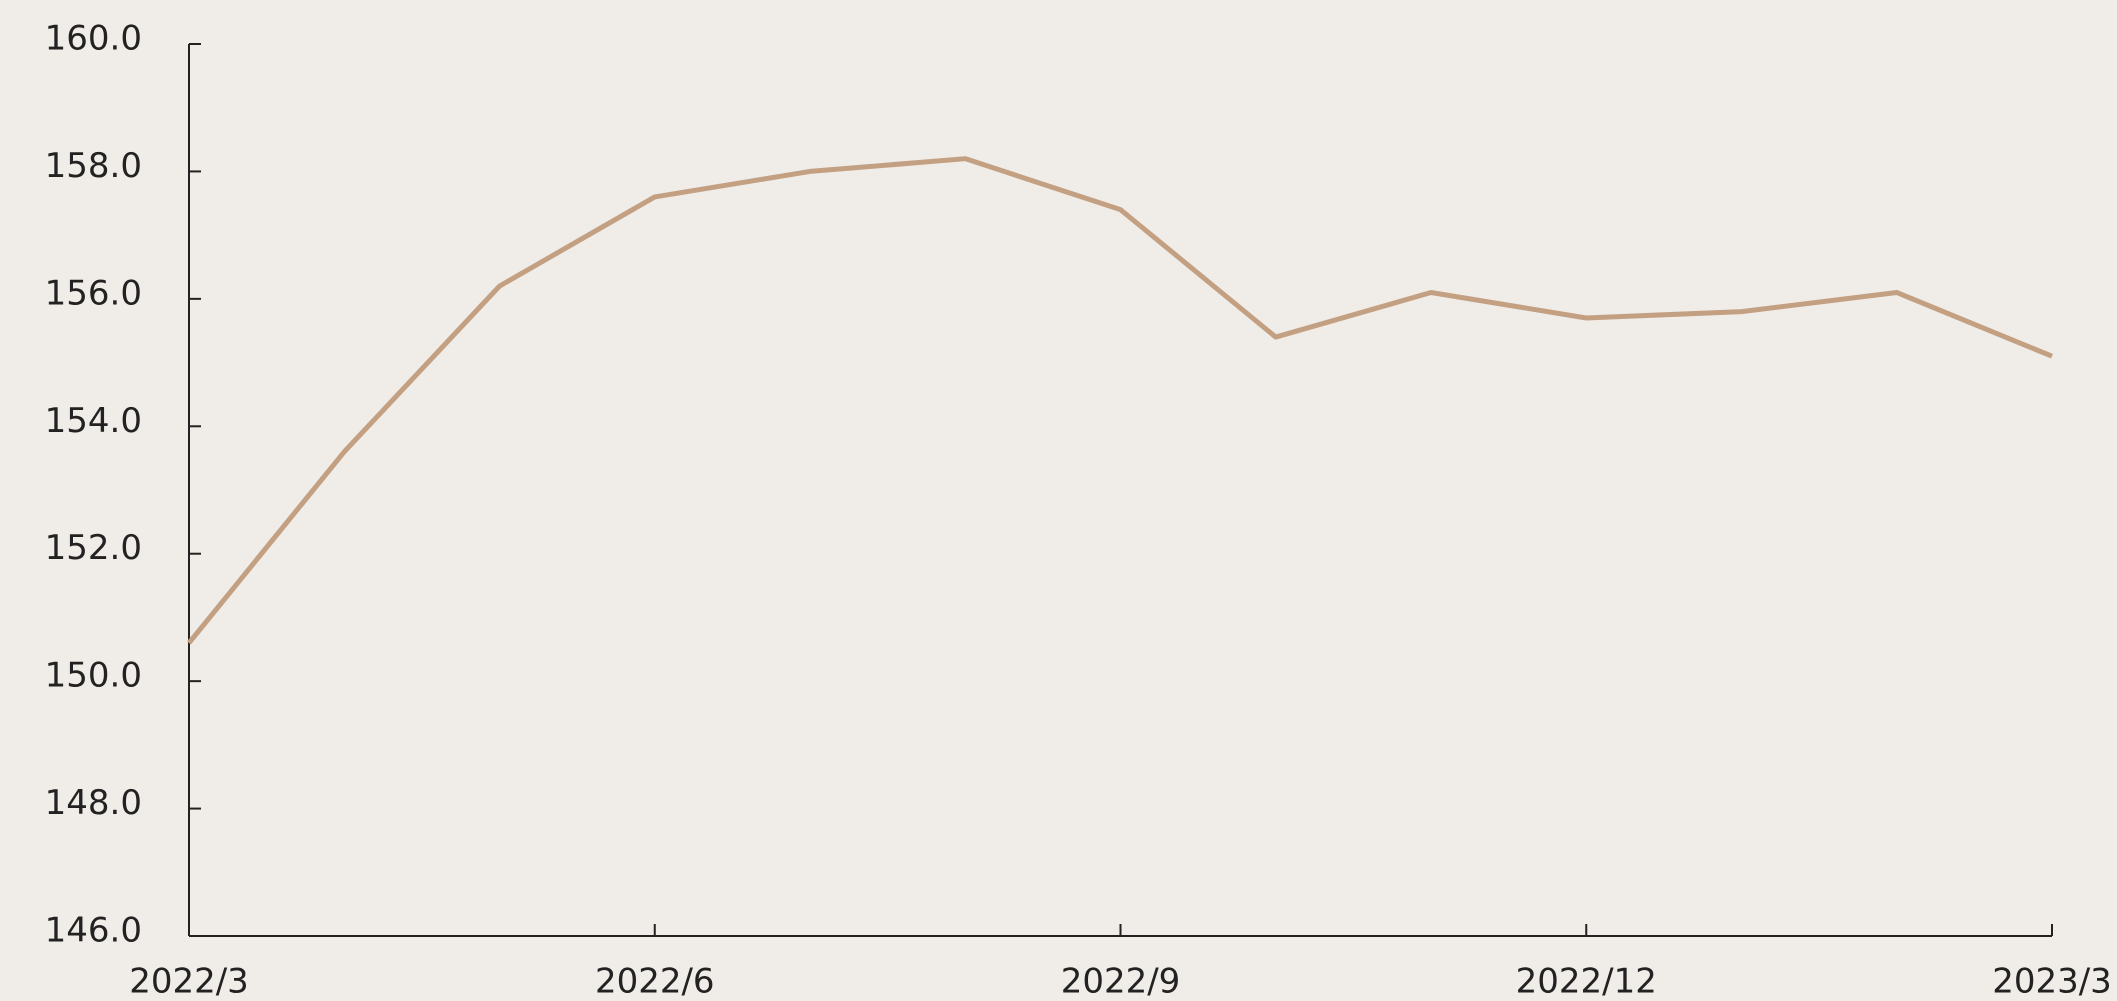 This screenshot has height=1001, width=2117. What do you see at coordinates (2052, 981) in the screenshot?
I see `x-tick-label: 2023/3` at bounding box center [2052, 981].